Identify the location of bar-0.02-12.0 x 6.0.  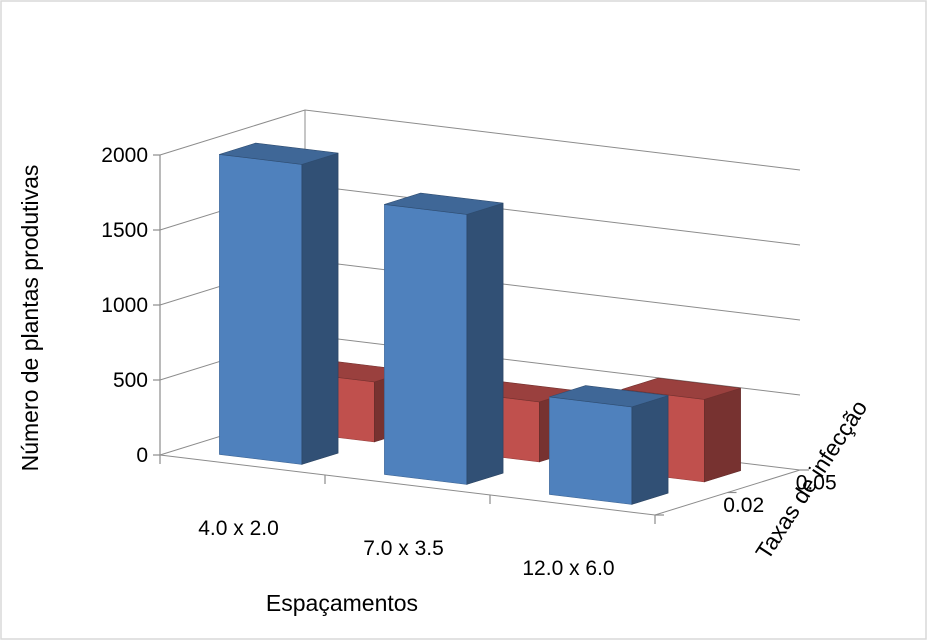
(609, 445).